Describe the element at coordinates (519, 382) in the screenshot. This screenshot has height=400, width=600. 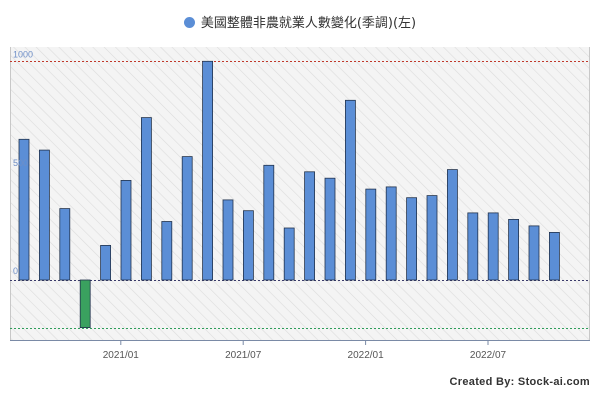
I see `credit-text: Created By: Stock-ai.com` at that location.